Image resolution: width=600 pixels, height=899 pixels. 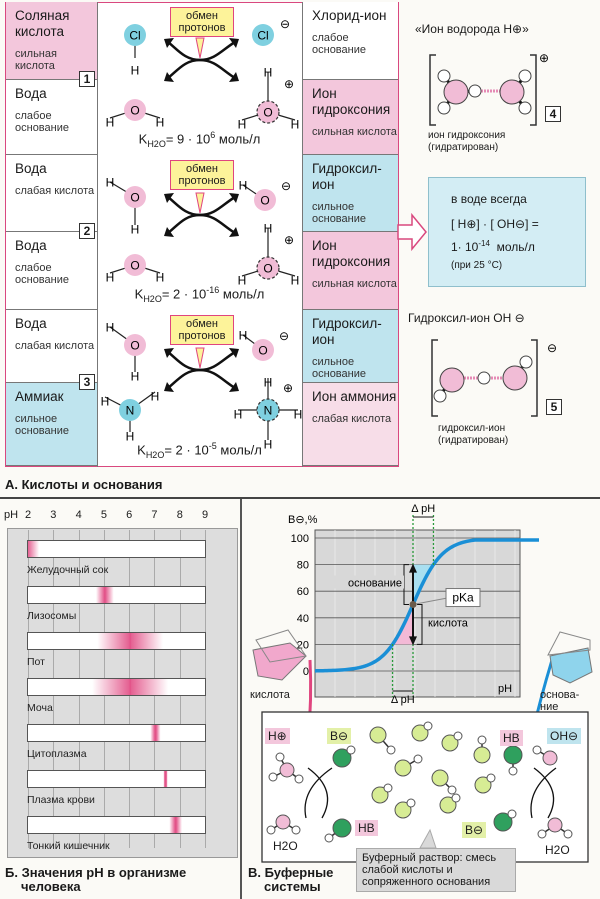 What do you see at coordinates (279, 661) in the screenshot?
I see `acid-beaker-icon` at bounding box center [279, 661].